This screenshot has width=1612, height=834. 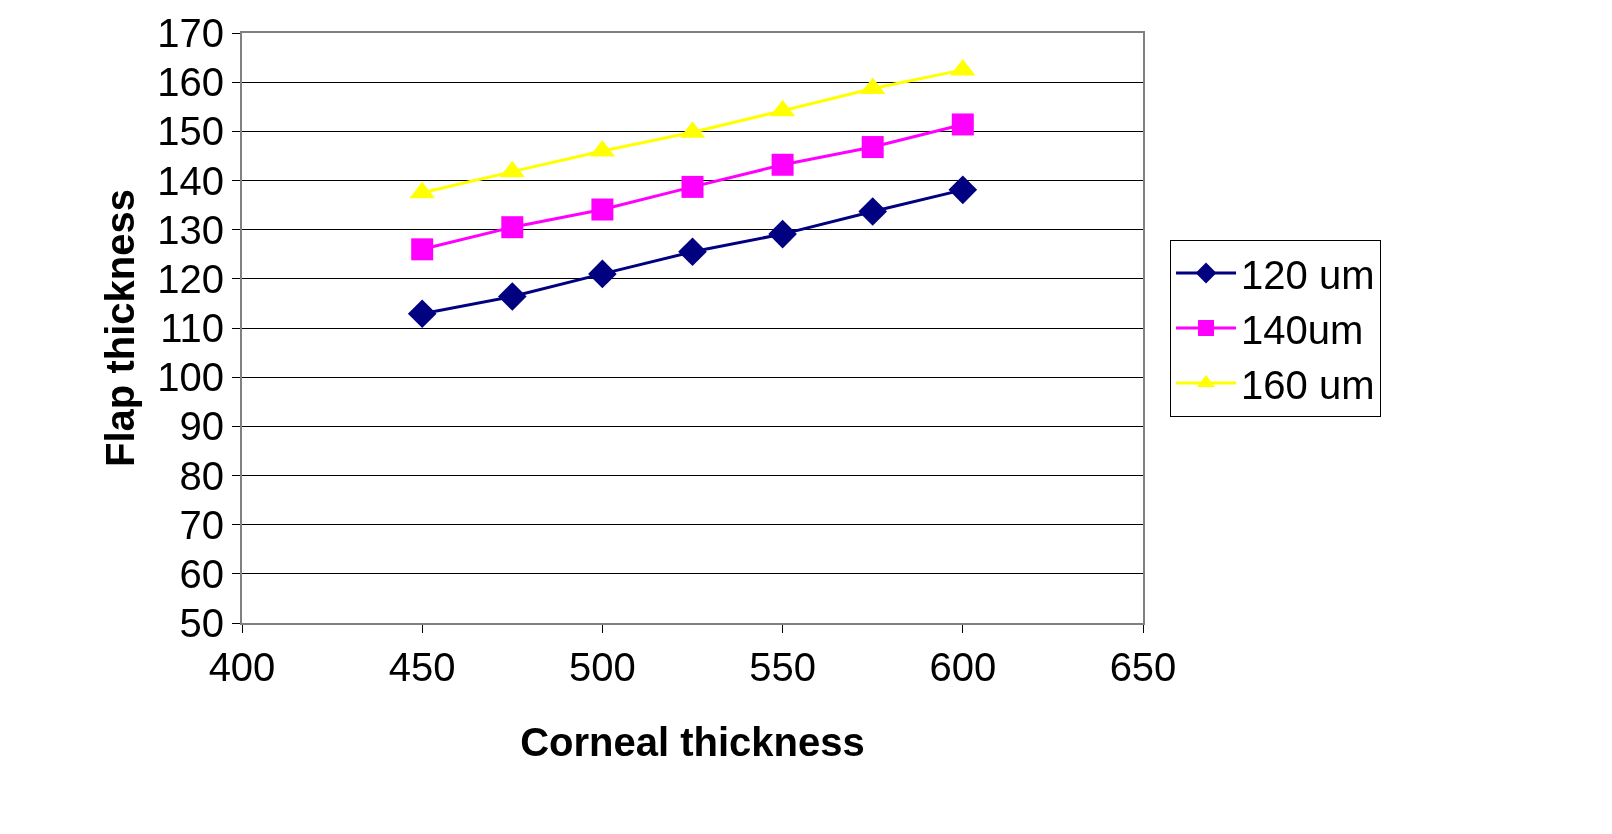 What do you see at coordinates (190, 131) in the screenshot?
I see `y-tick-label: 150` at bounding box center [190, 131].